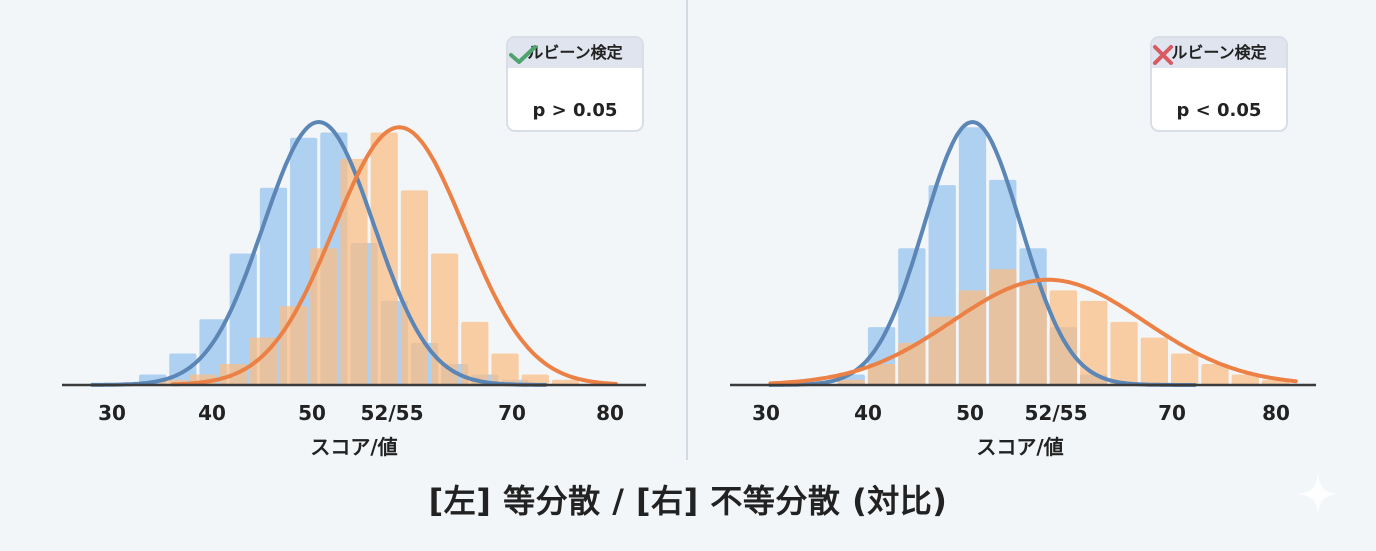 This screenshot has width=1376, height=551. I want to click on cross-icon, so click(1163, 55).